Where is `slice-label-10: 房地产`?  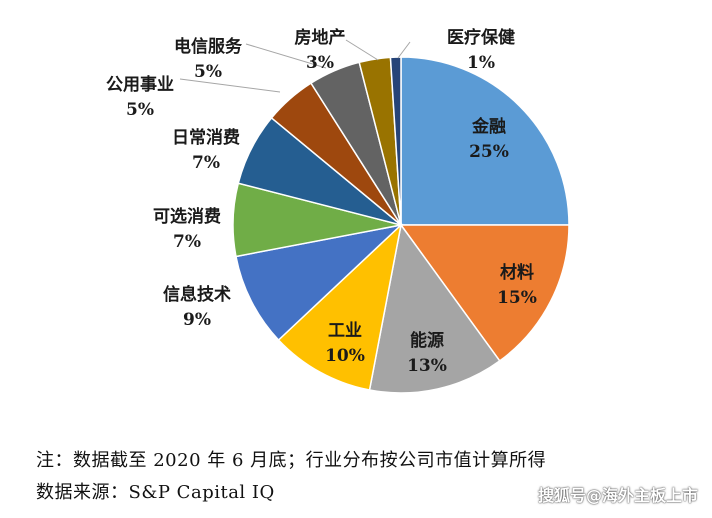 slice-label-10: 房地产 is located at coordinates (320, 37).